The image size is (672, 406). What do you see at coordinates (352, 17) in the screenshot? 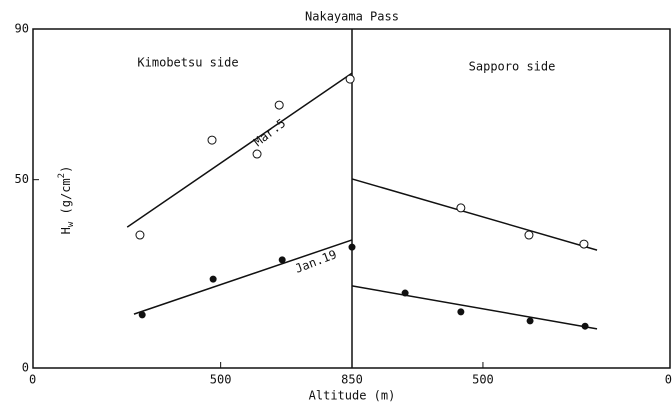
I see `chart-title: Nakayama Pass` at bounding box center [352, 17].